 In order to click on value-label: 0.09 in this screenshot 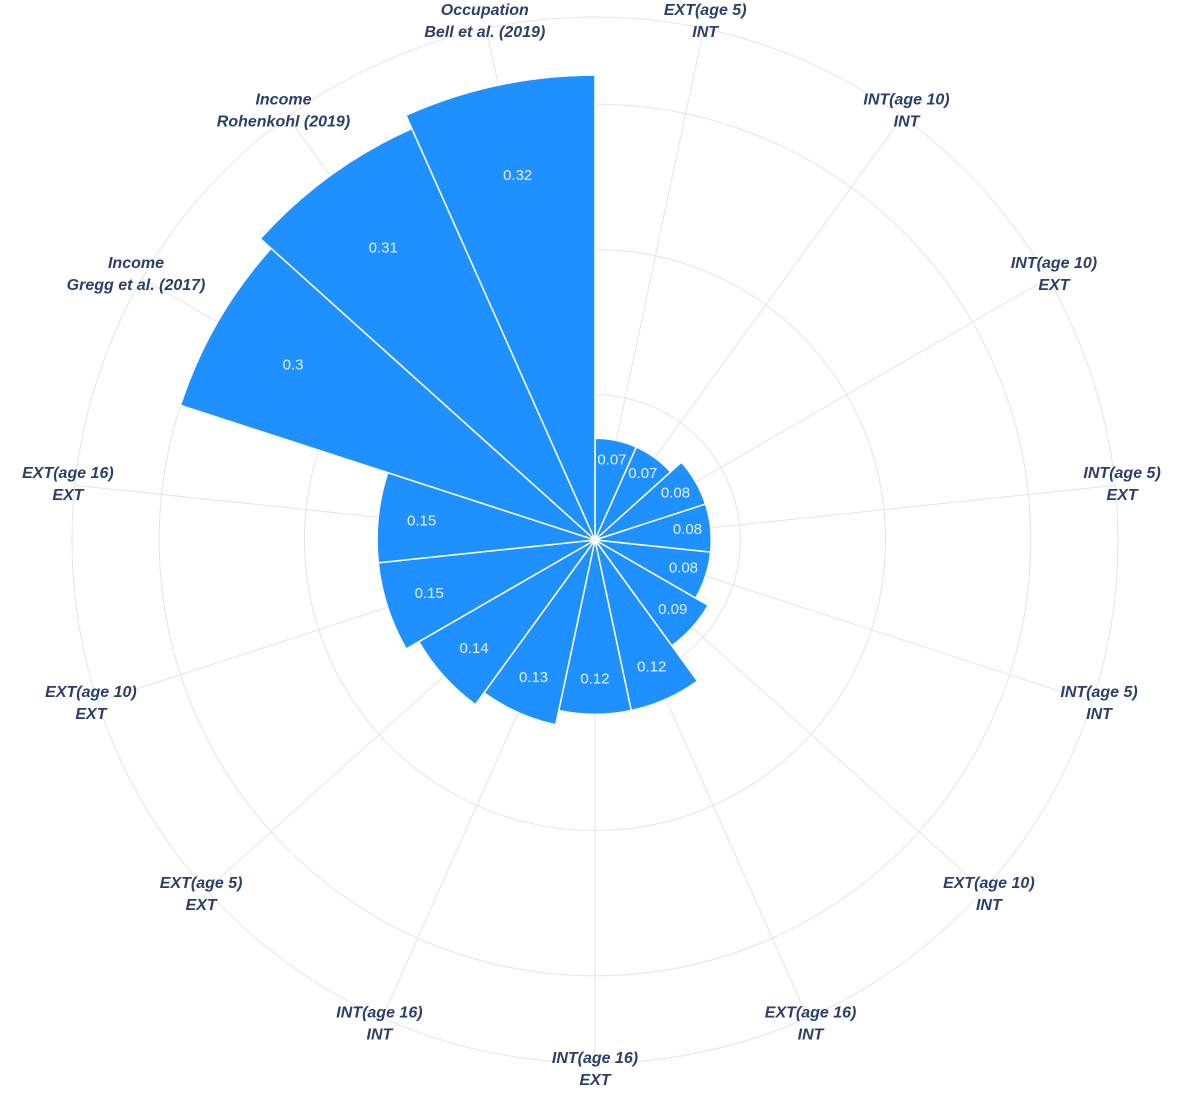, I will do `click(672, 609)`.